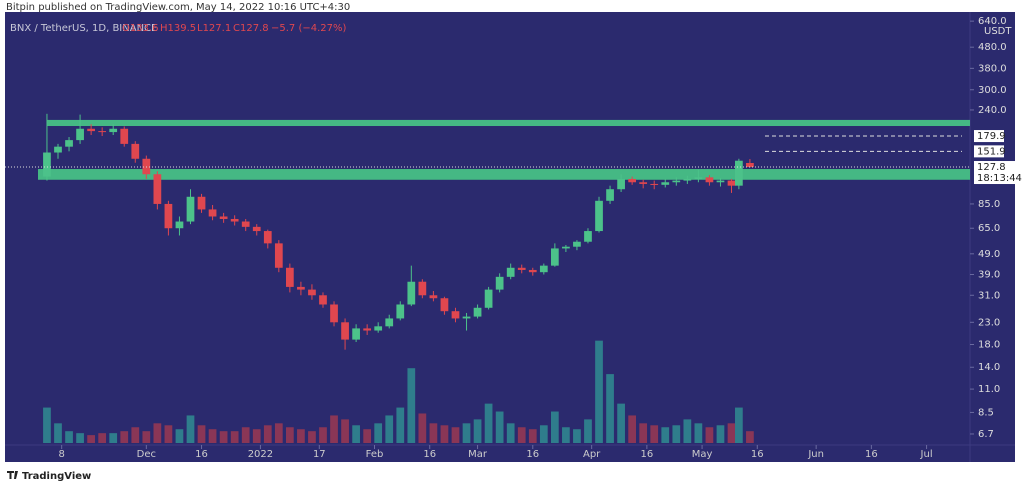  I want to click on y-tick-label: 300.0, so click(992, 90).